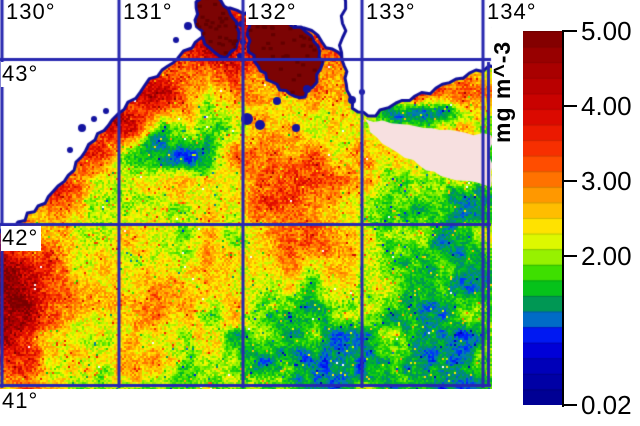 The width and height of the screenshot is (640, 426). Describe the element at coordinates (32, 12) in the screenshot. I see `lon-tick-label: 130°` at that location.